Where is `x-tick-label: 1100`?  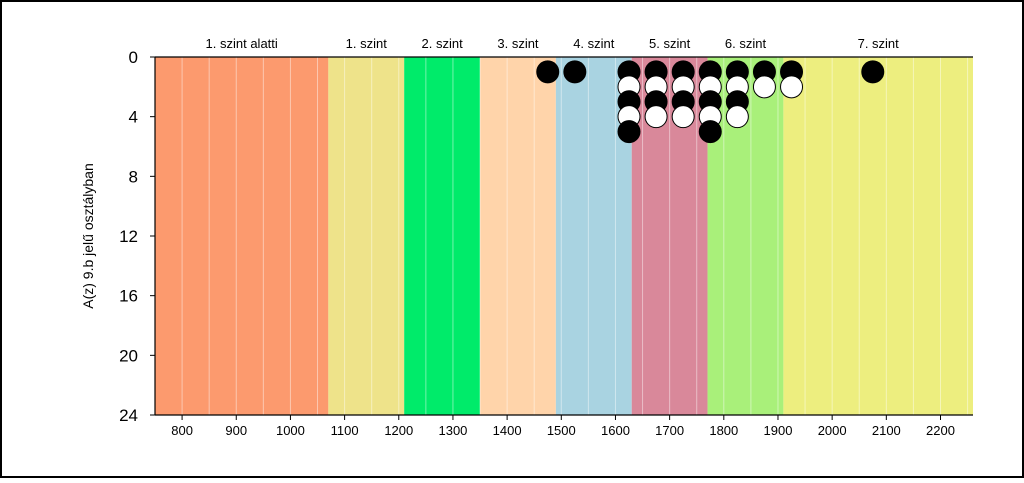 x-tick-label: 1100 is located at coordinates (345, 430).